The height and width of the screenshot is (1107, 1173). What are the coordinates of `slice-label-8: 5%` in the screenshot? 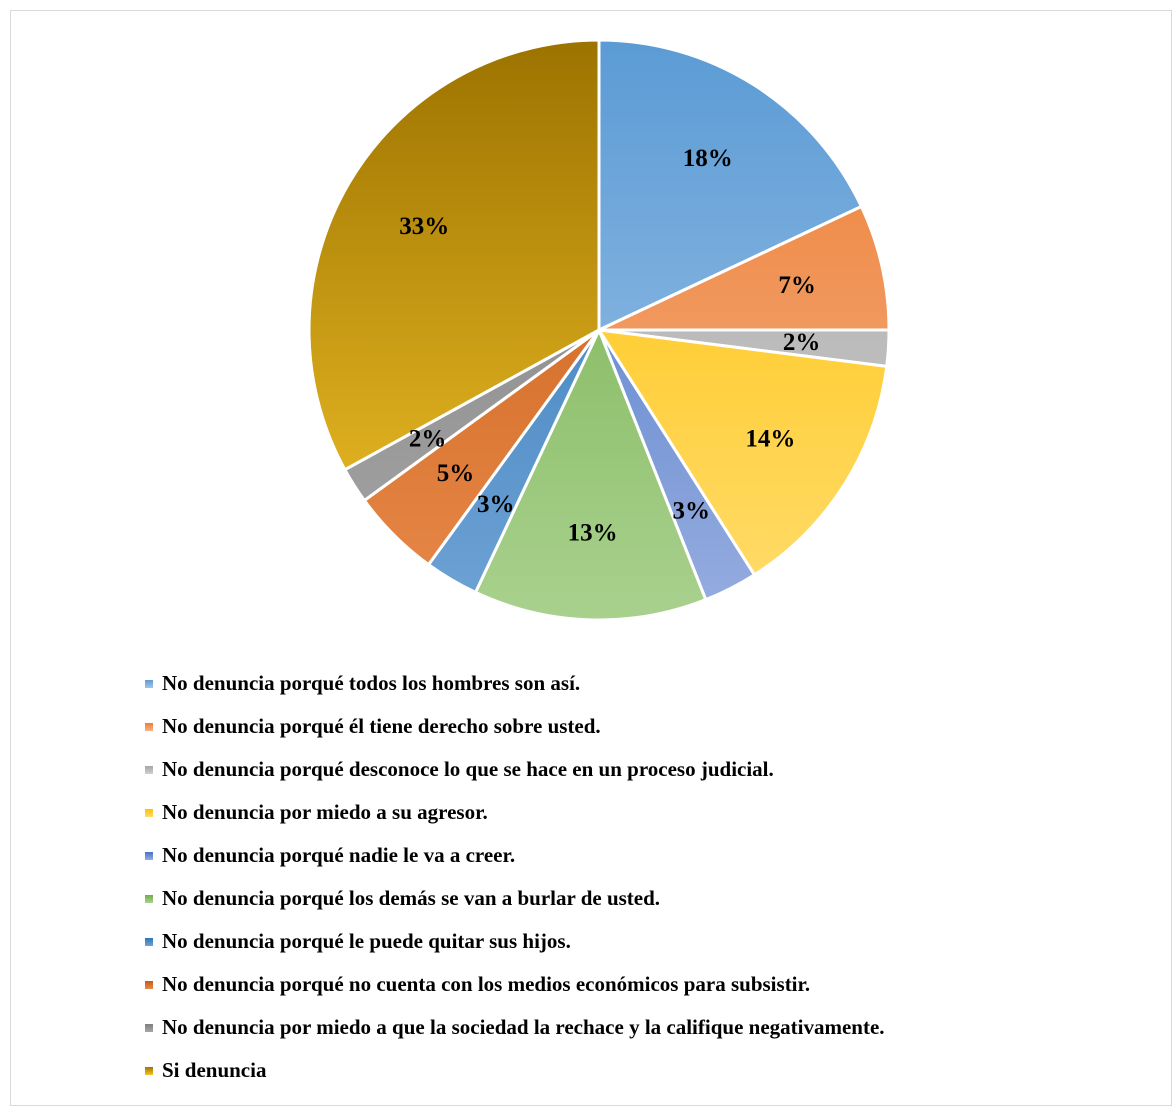 It's located at (456, 473).